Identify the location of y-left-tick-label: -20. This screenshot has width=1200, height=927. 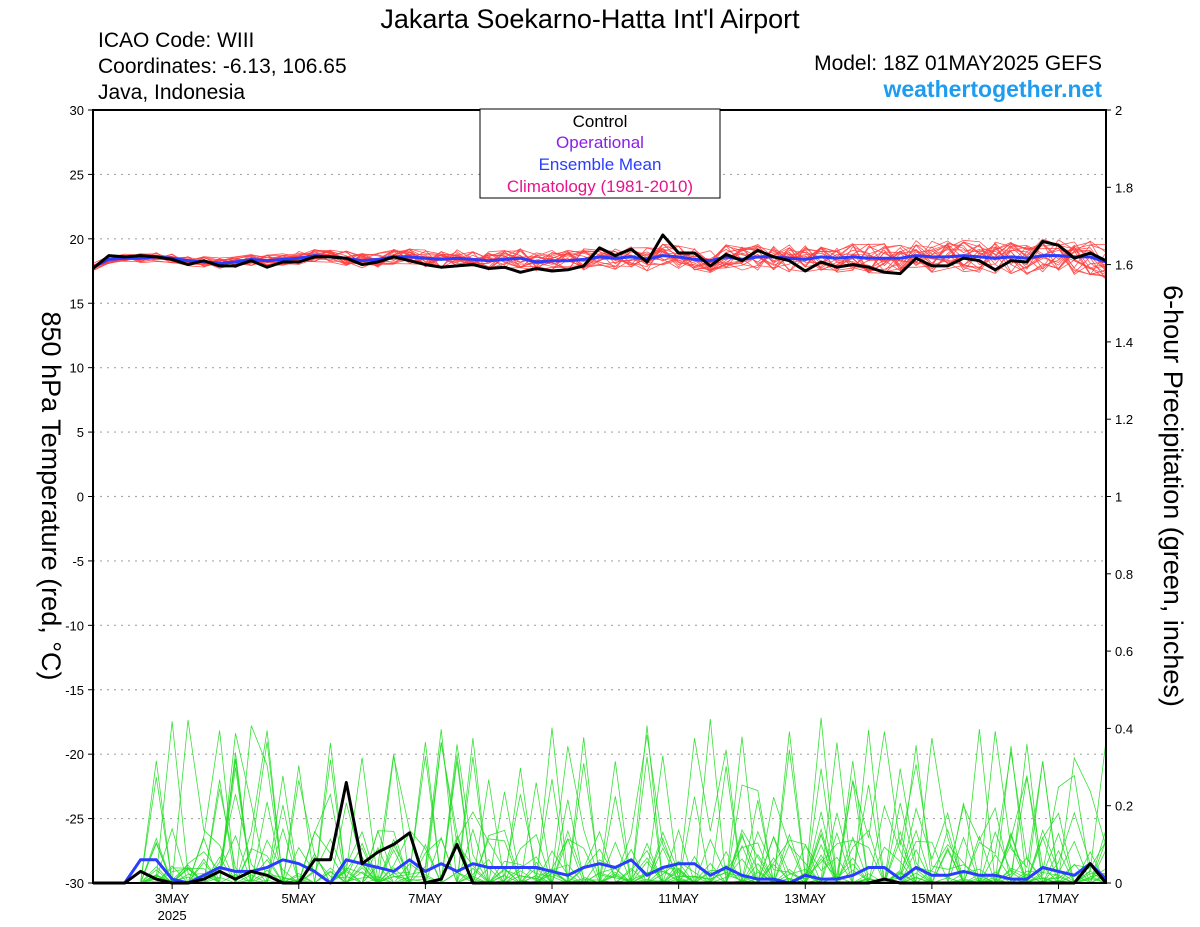
(74, 754).